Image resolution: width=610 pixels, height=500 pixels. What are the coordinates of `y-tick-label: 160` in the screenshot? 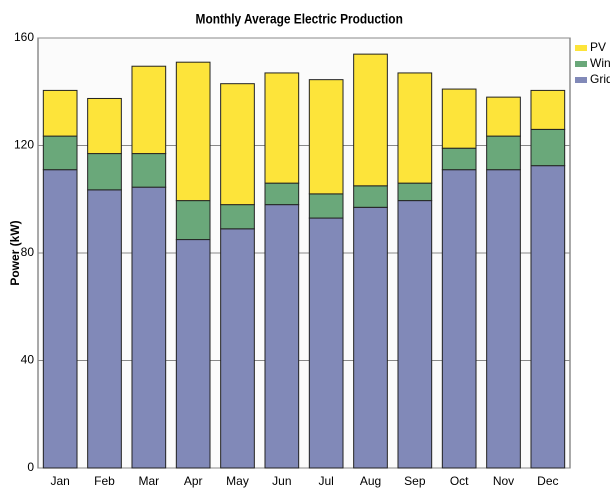 It's located at (24, 37).